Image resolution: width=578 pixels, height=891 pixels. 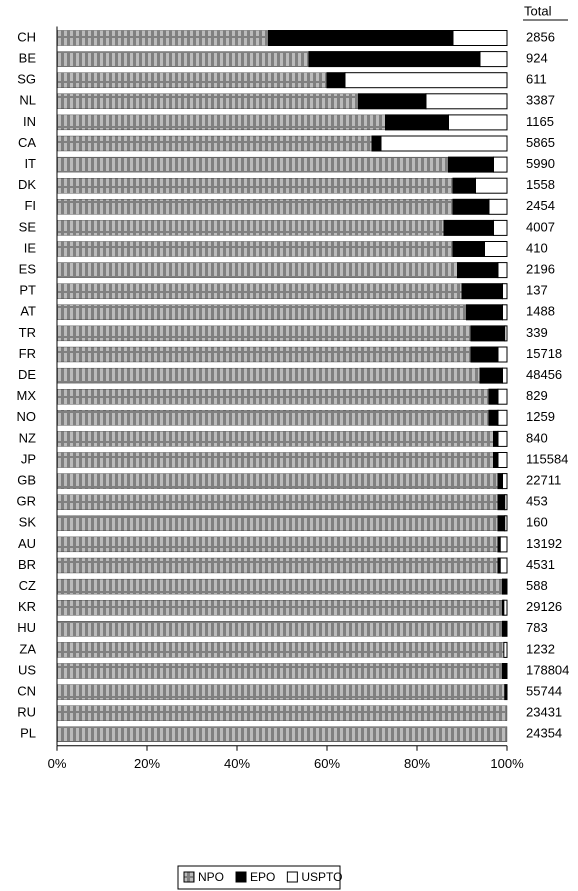 What do you see at coordinates (540, 648) in the screenshot?
I see `total-label: 1232` at bounding box center [540, 648].